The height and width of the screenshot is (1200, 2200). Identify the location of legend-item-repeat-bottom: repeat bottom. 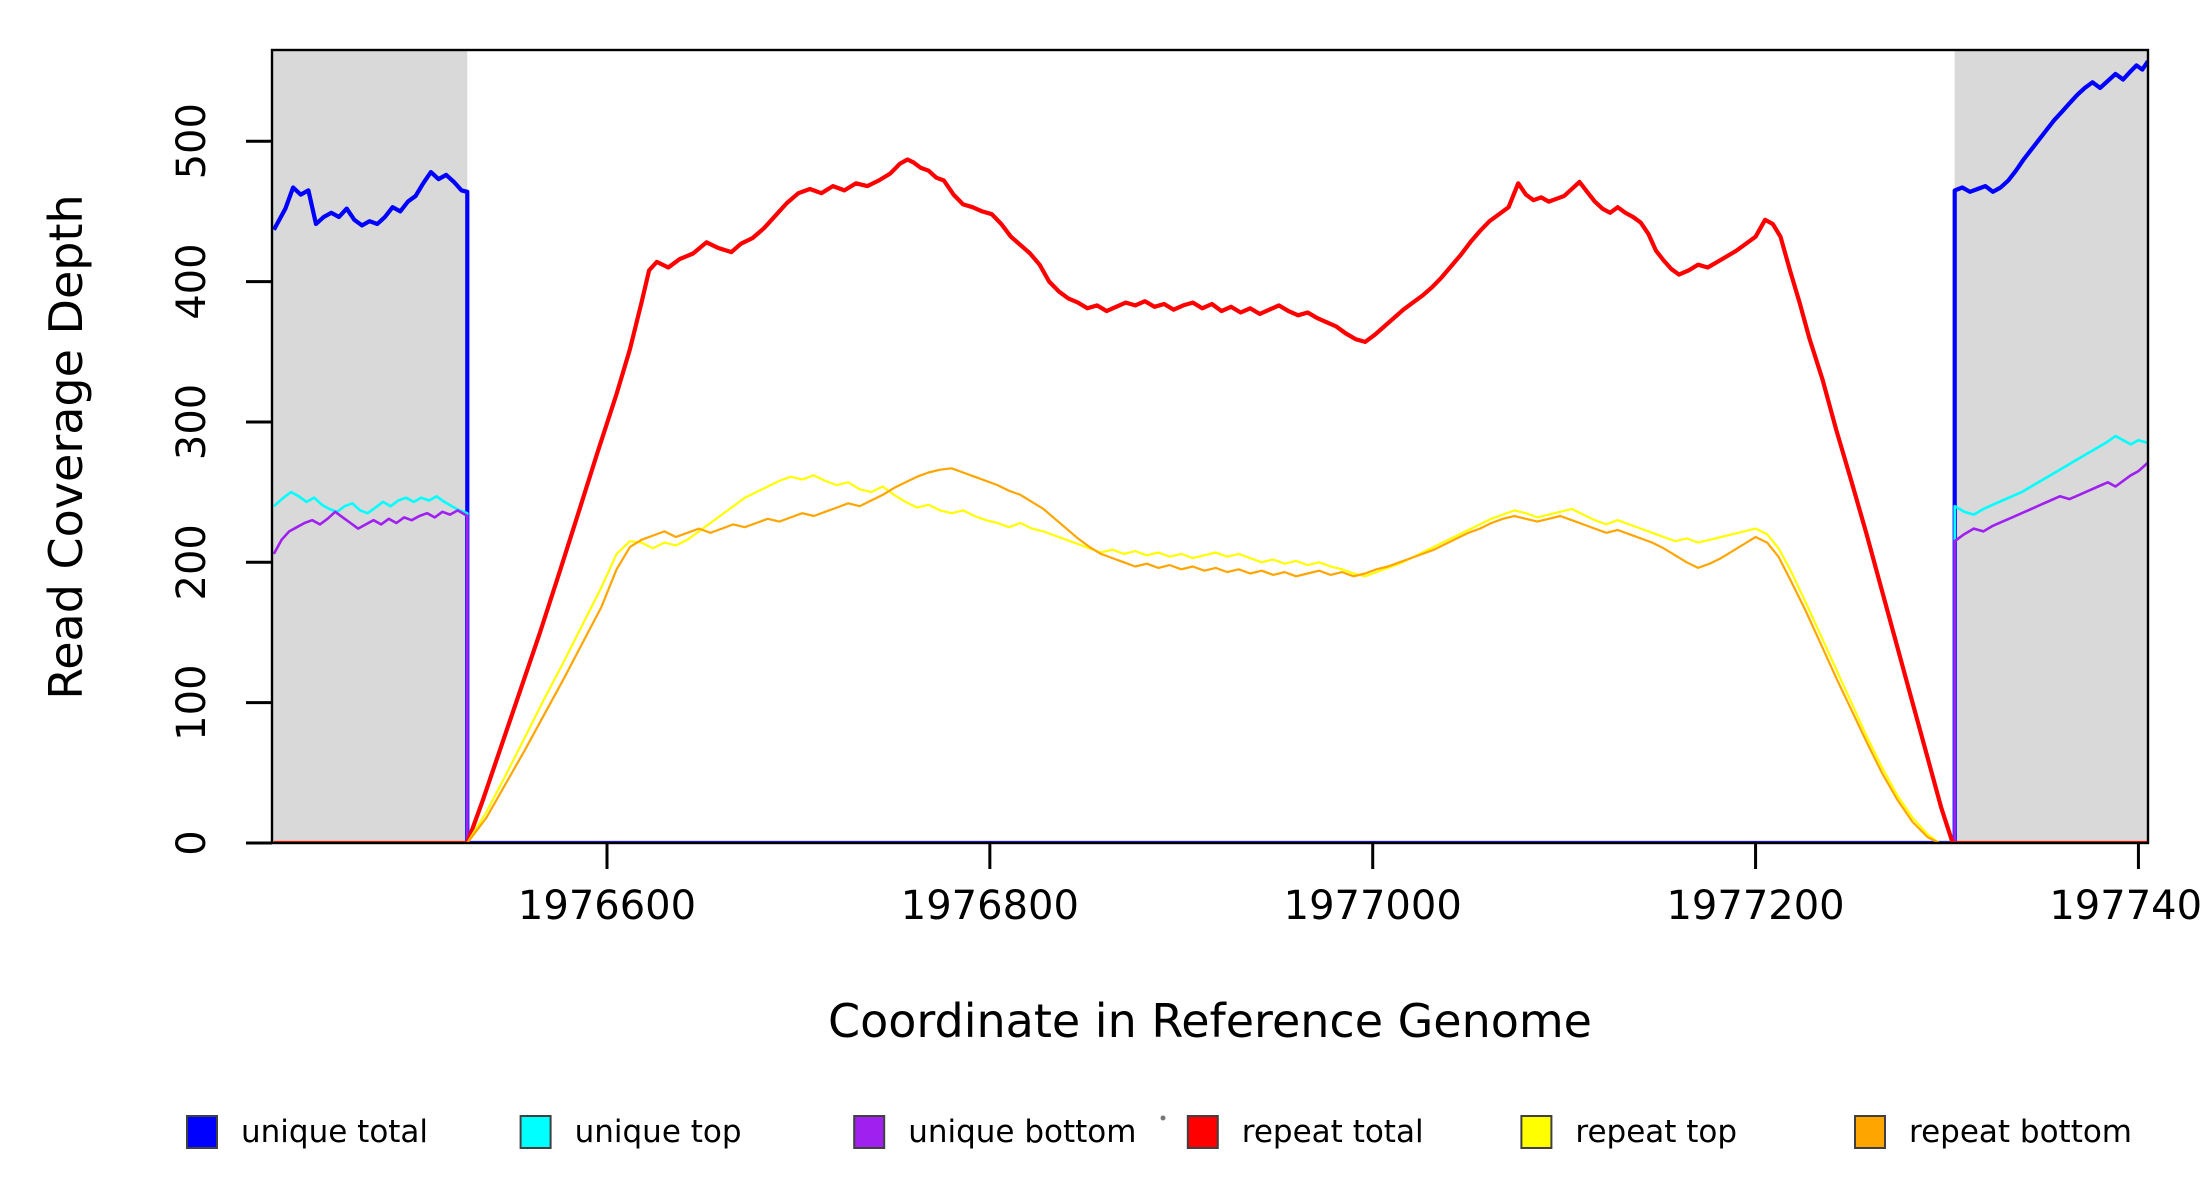
(1993, 1132).